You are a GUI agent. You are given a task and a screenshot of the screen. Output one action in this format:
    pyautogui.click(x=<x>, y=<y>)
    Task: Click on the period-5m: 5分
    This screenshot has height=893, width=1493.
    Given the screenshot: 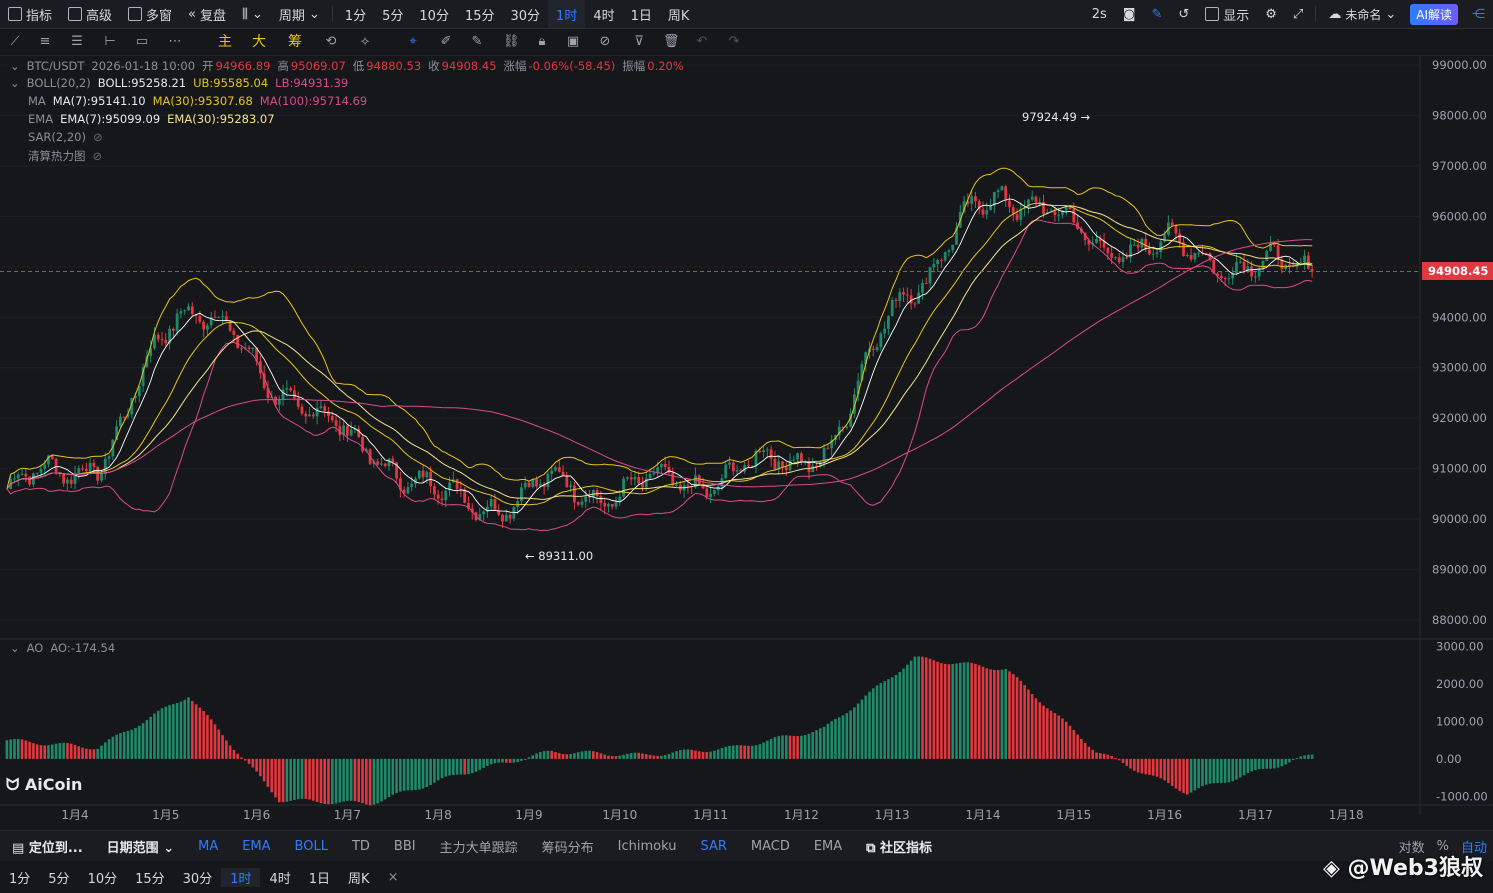 What is the action you would take?
    pyautogui.click(x=393, y=16)
    